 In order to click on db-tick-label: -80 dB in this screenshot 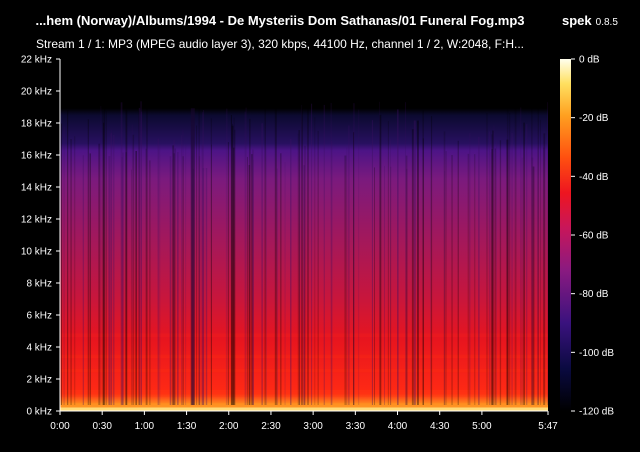, I will do `click(594, 294)`.